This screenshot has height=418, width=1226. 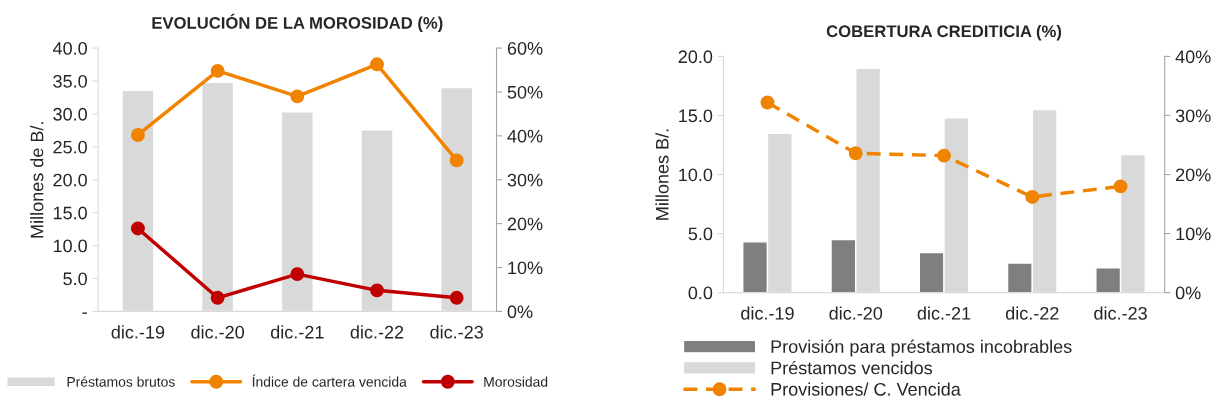 I want to click on y2-tick-label: 50%, so click(x=525, y=92).